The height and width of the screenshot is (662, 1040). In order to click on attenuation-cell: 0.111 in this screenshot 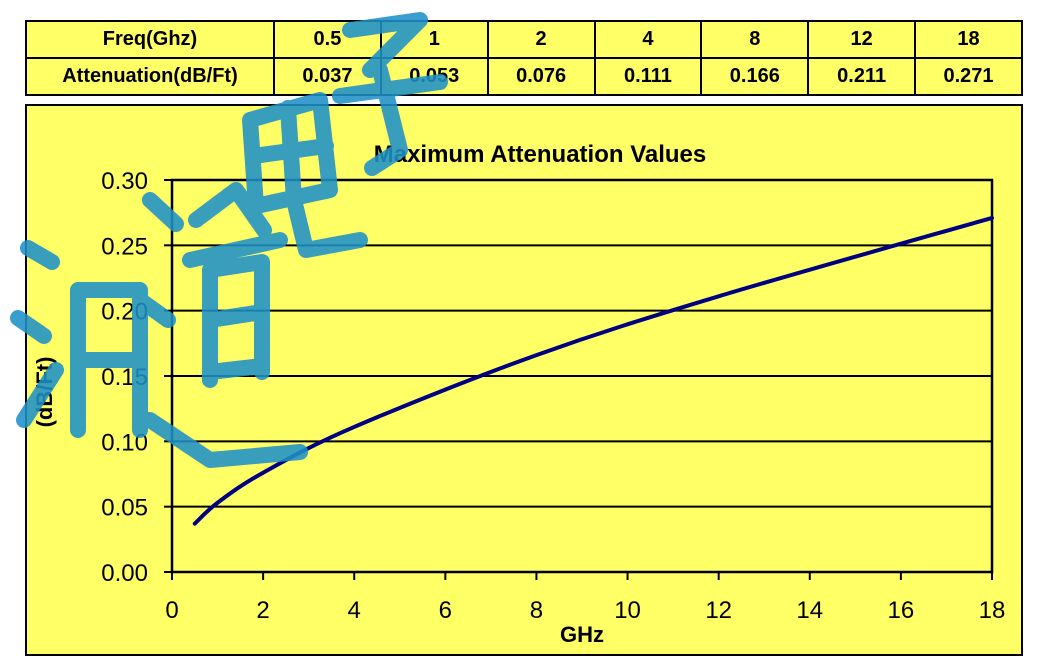, I will do `click(648, 76)`.